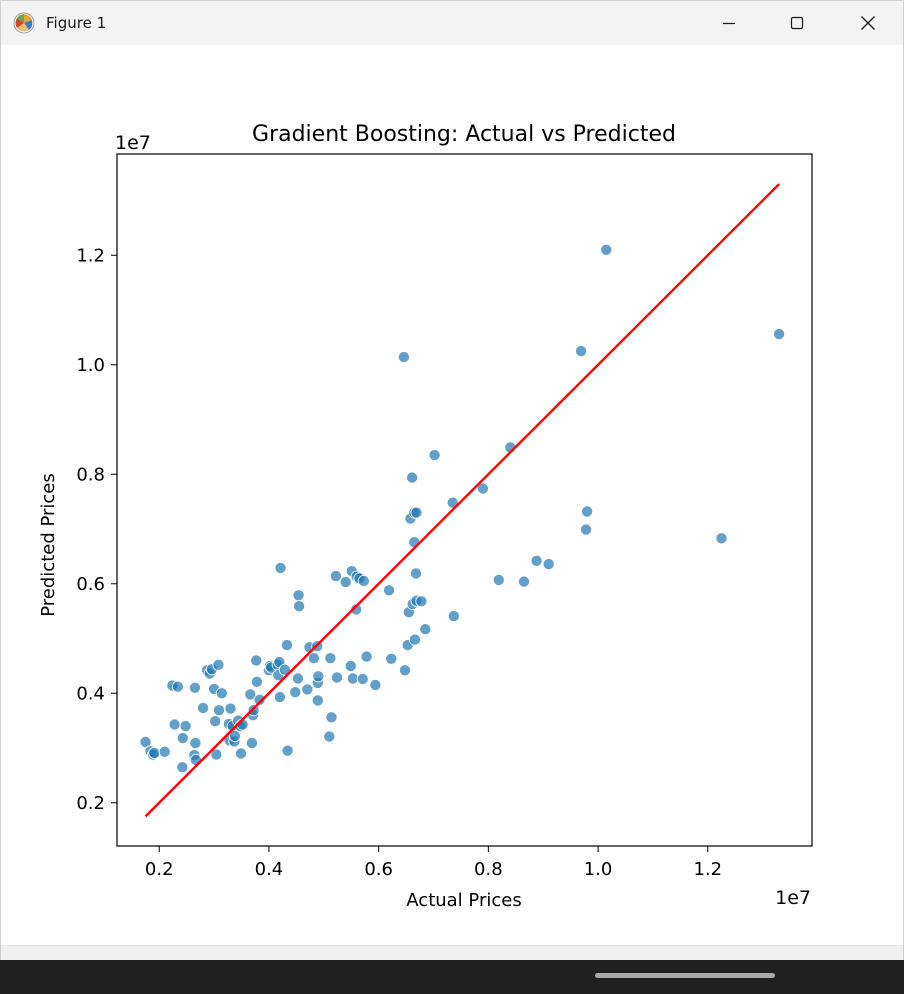 The height and width of the screenshot is (994, 904). I want to click on chart-title: Gradient Boosting: Actual vs Predicted, so click(464, 134).